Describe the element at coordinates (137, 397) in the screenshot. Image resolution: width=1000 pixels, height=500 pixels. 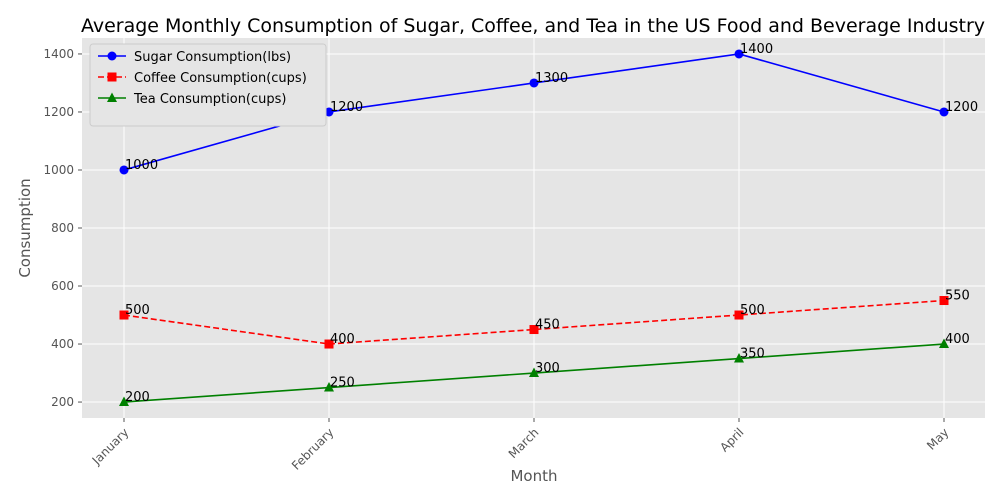
I see `data-label: 200` at that location.